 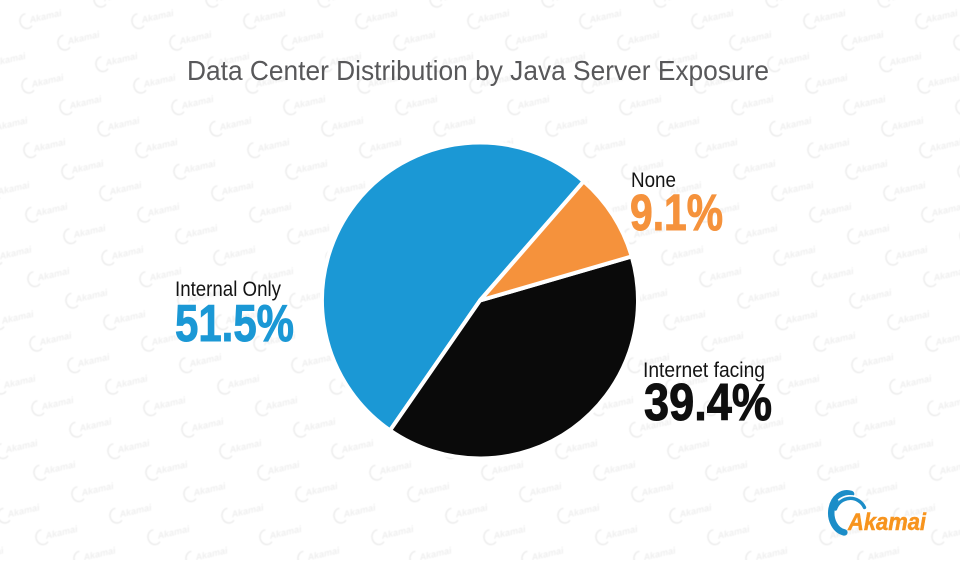 What do you see at coordinates (704, 370) in the screenshot?
I see `svg-text: Internet facing` at bounding box center [704, 370].